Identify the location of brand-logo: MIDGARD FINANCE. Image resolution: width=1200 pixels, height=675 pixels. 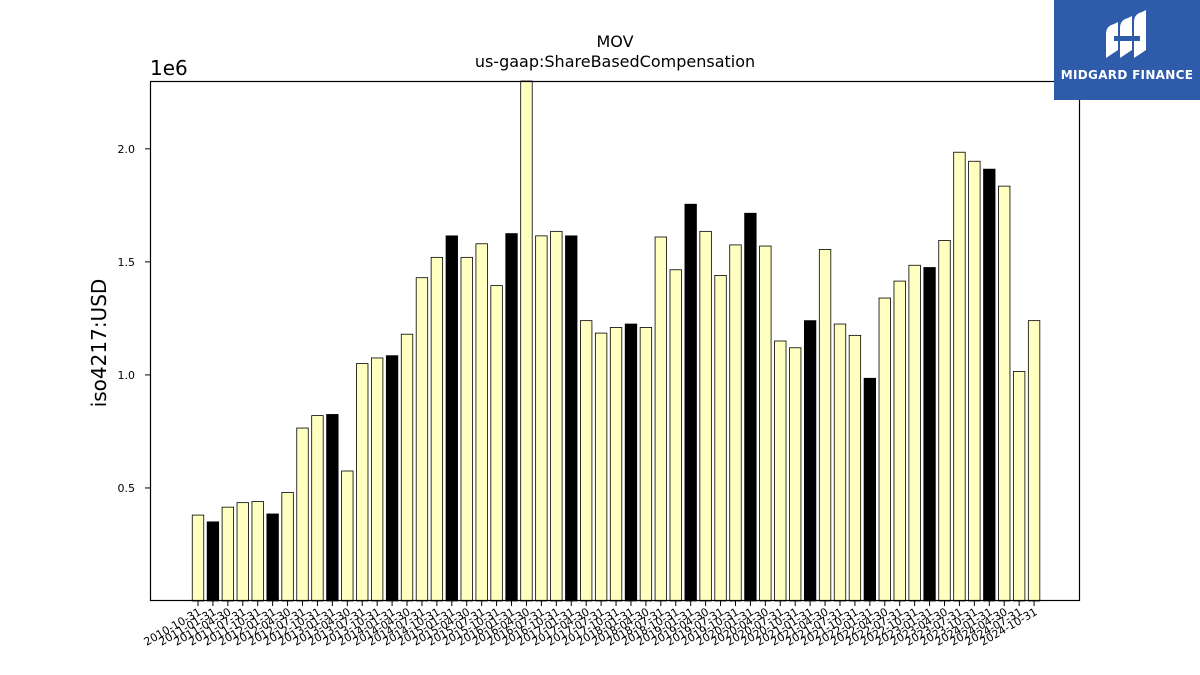
(1127, 50).